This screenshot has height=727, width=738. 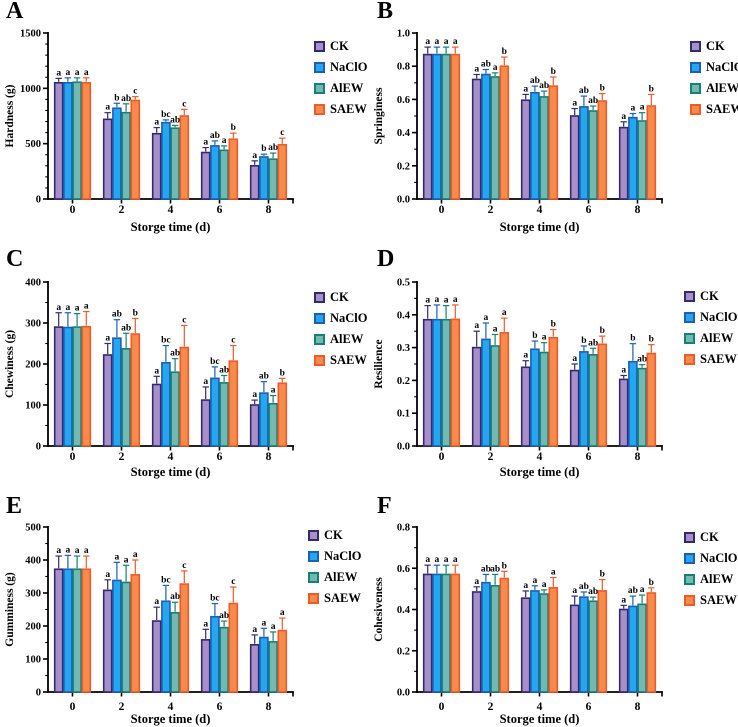 What do you see at coordinates (15, 259) in the screenshot?
I see `panel-label-c: C` at bounding box center [15, 259].